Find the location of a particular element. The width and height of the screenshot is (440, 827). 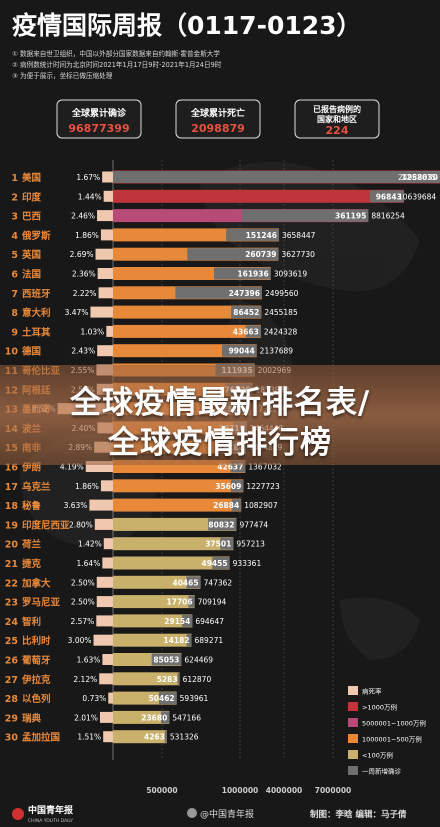

summary-confirmed-label: 全球累计确诊 is located at coordinates (99, 113).